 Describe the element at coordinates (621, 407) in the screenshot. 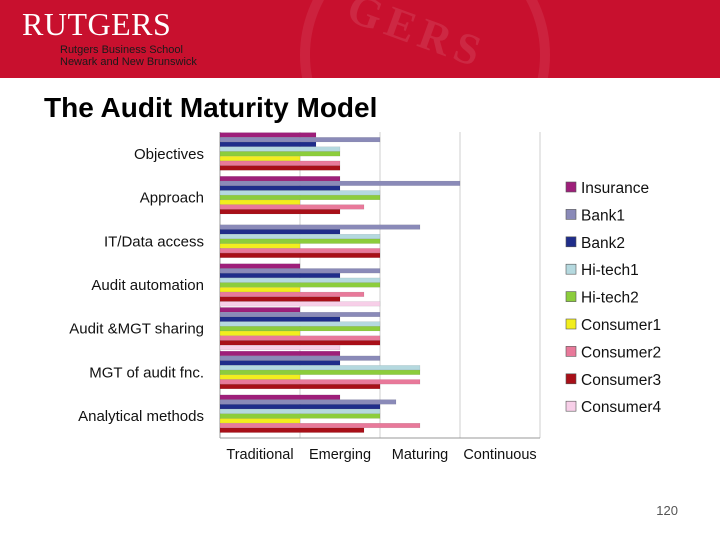

I see `legend-entry: Consumer4` at that location.